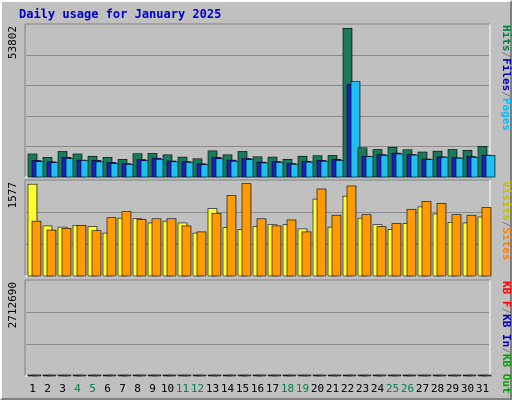  What do you see at coordinates (12, 42) in the screenshot?
I see `hits-files-pages-max-label: 53802` at bounding box center [12, 42].